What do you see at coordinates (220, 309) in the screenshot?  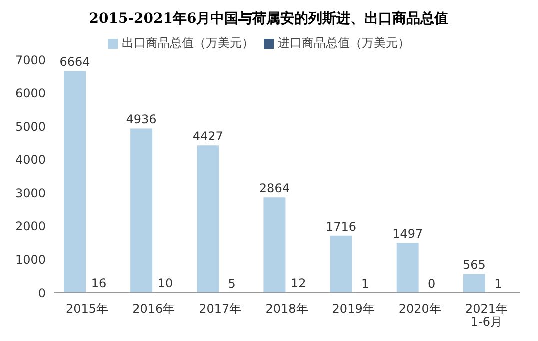 I see `x-tick-label: 2017年` at bounding box center [220, 309].